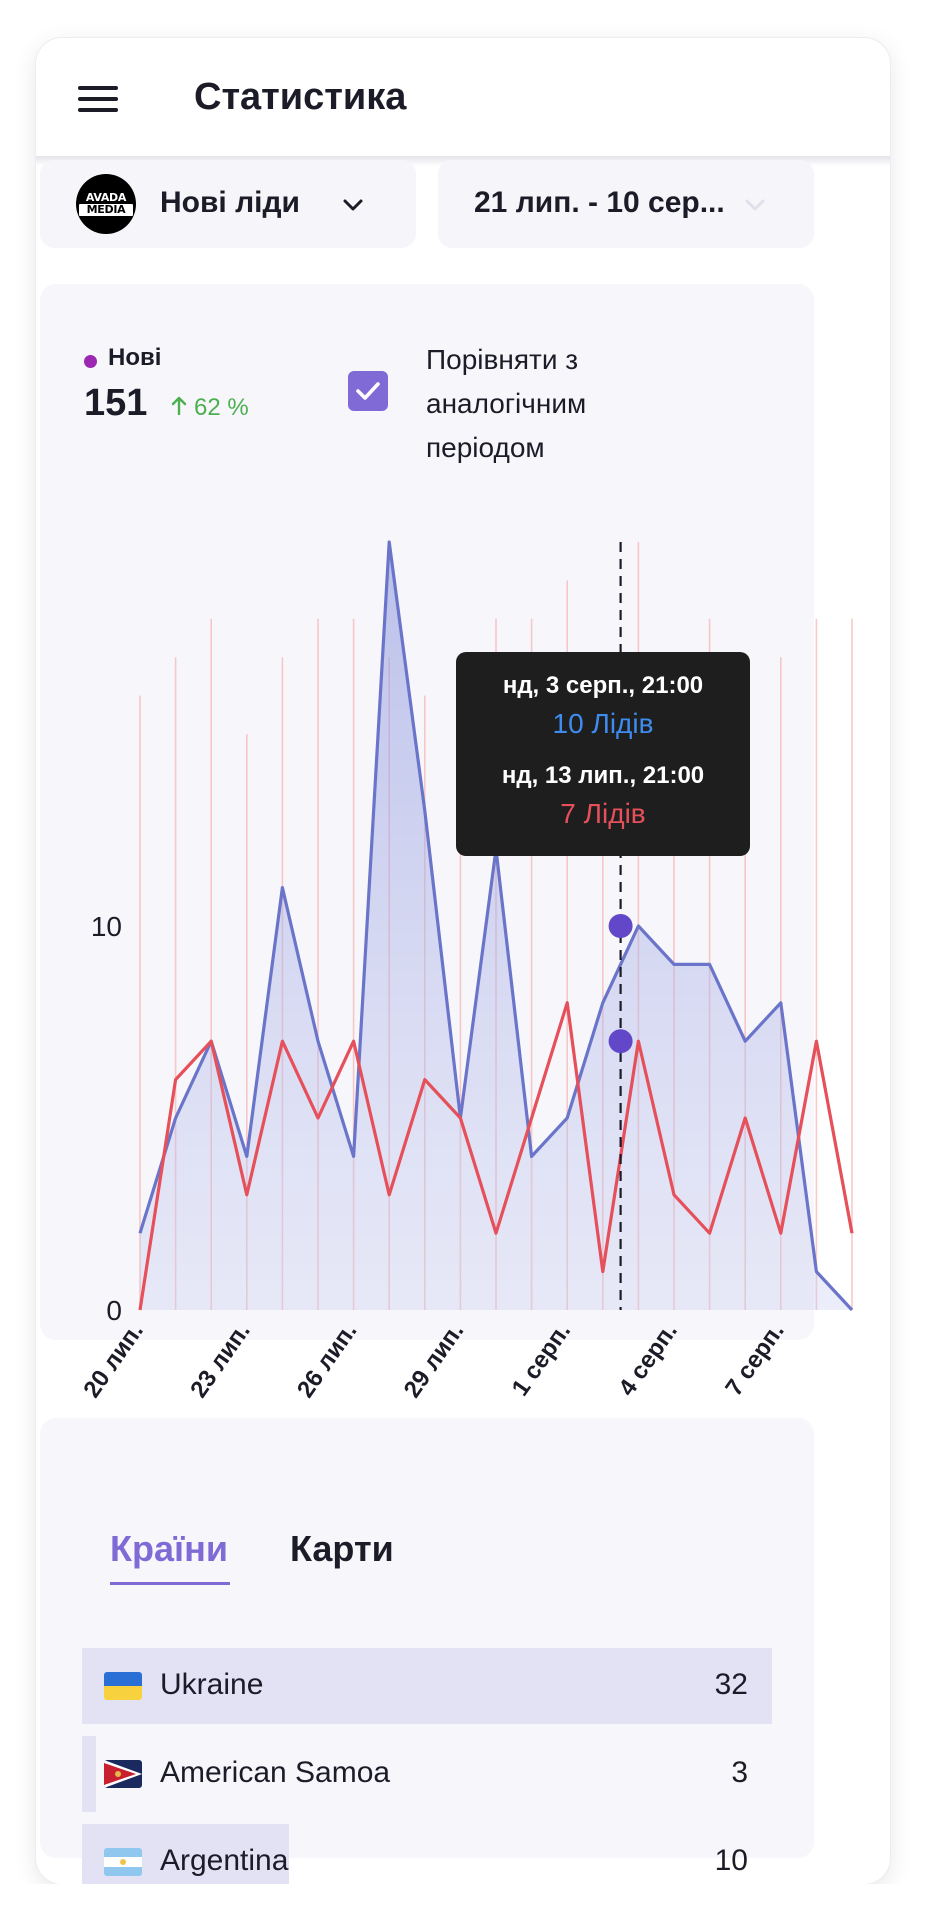 Image resolution: width=926 pixels, height=1920 pixels. What do you see at coordinates (224, 1860) in the screenshot?
I see `country-name: Argentina` at bounding box center [224, 1860].